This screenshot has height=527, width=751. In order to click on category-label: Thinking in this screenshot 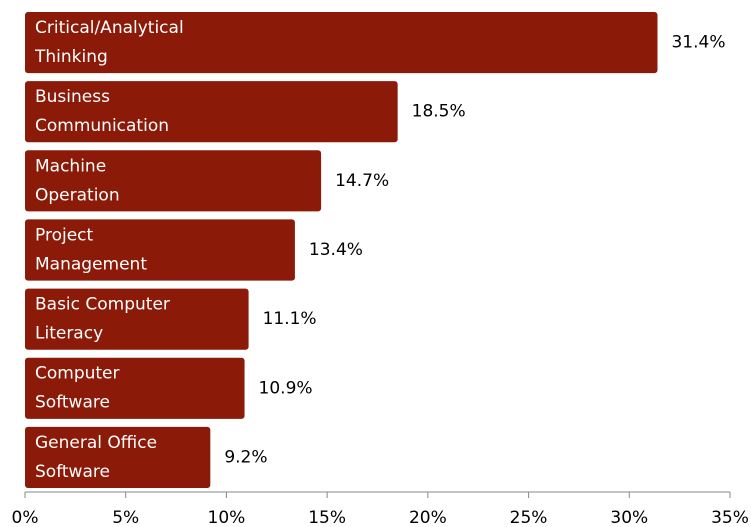, I will do `click(71, 57)`.